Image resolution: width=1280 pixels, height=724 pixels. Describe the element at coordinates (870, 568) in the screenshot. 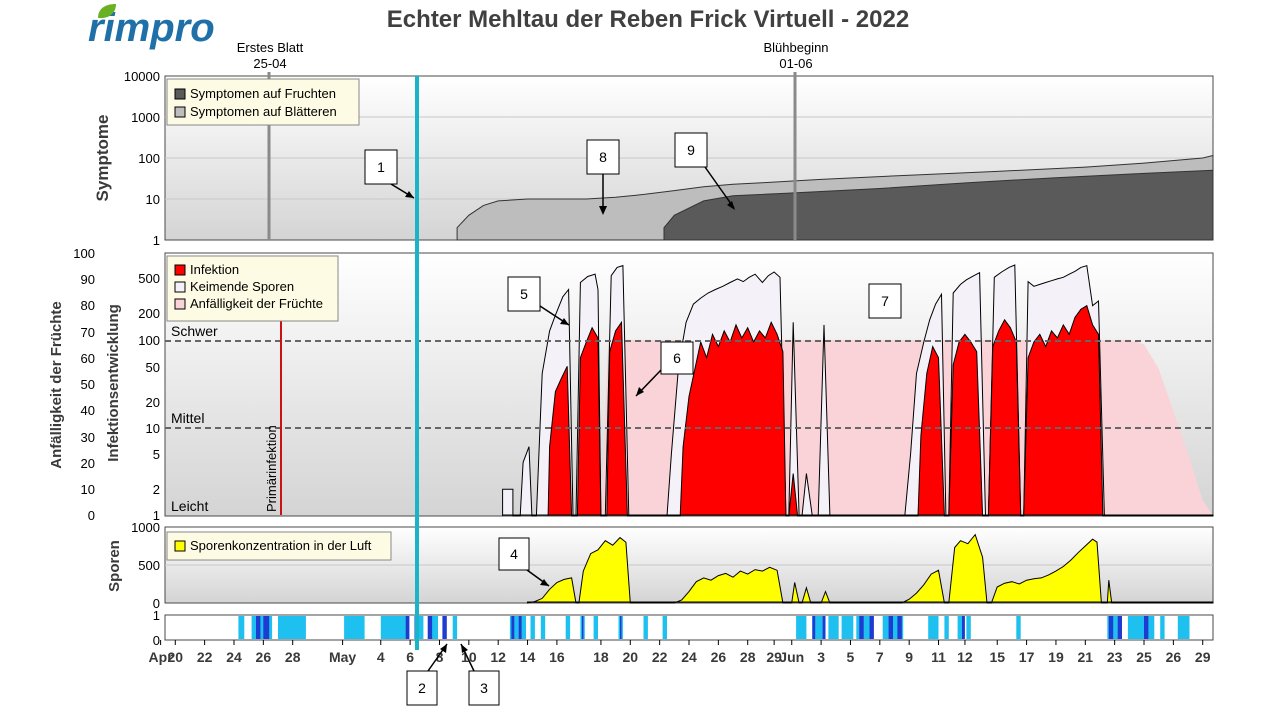

I see `spores-area` at that location.